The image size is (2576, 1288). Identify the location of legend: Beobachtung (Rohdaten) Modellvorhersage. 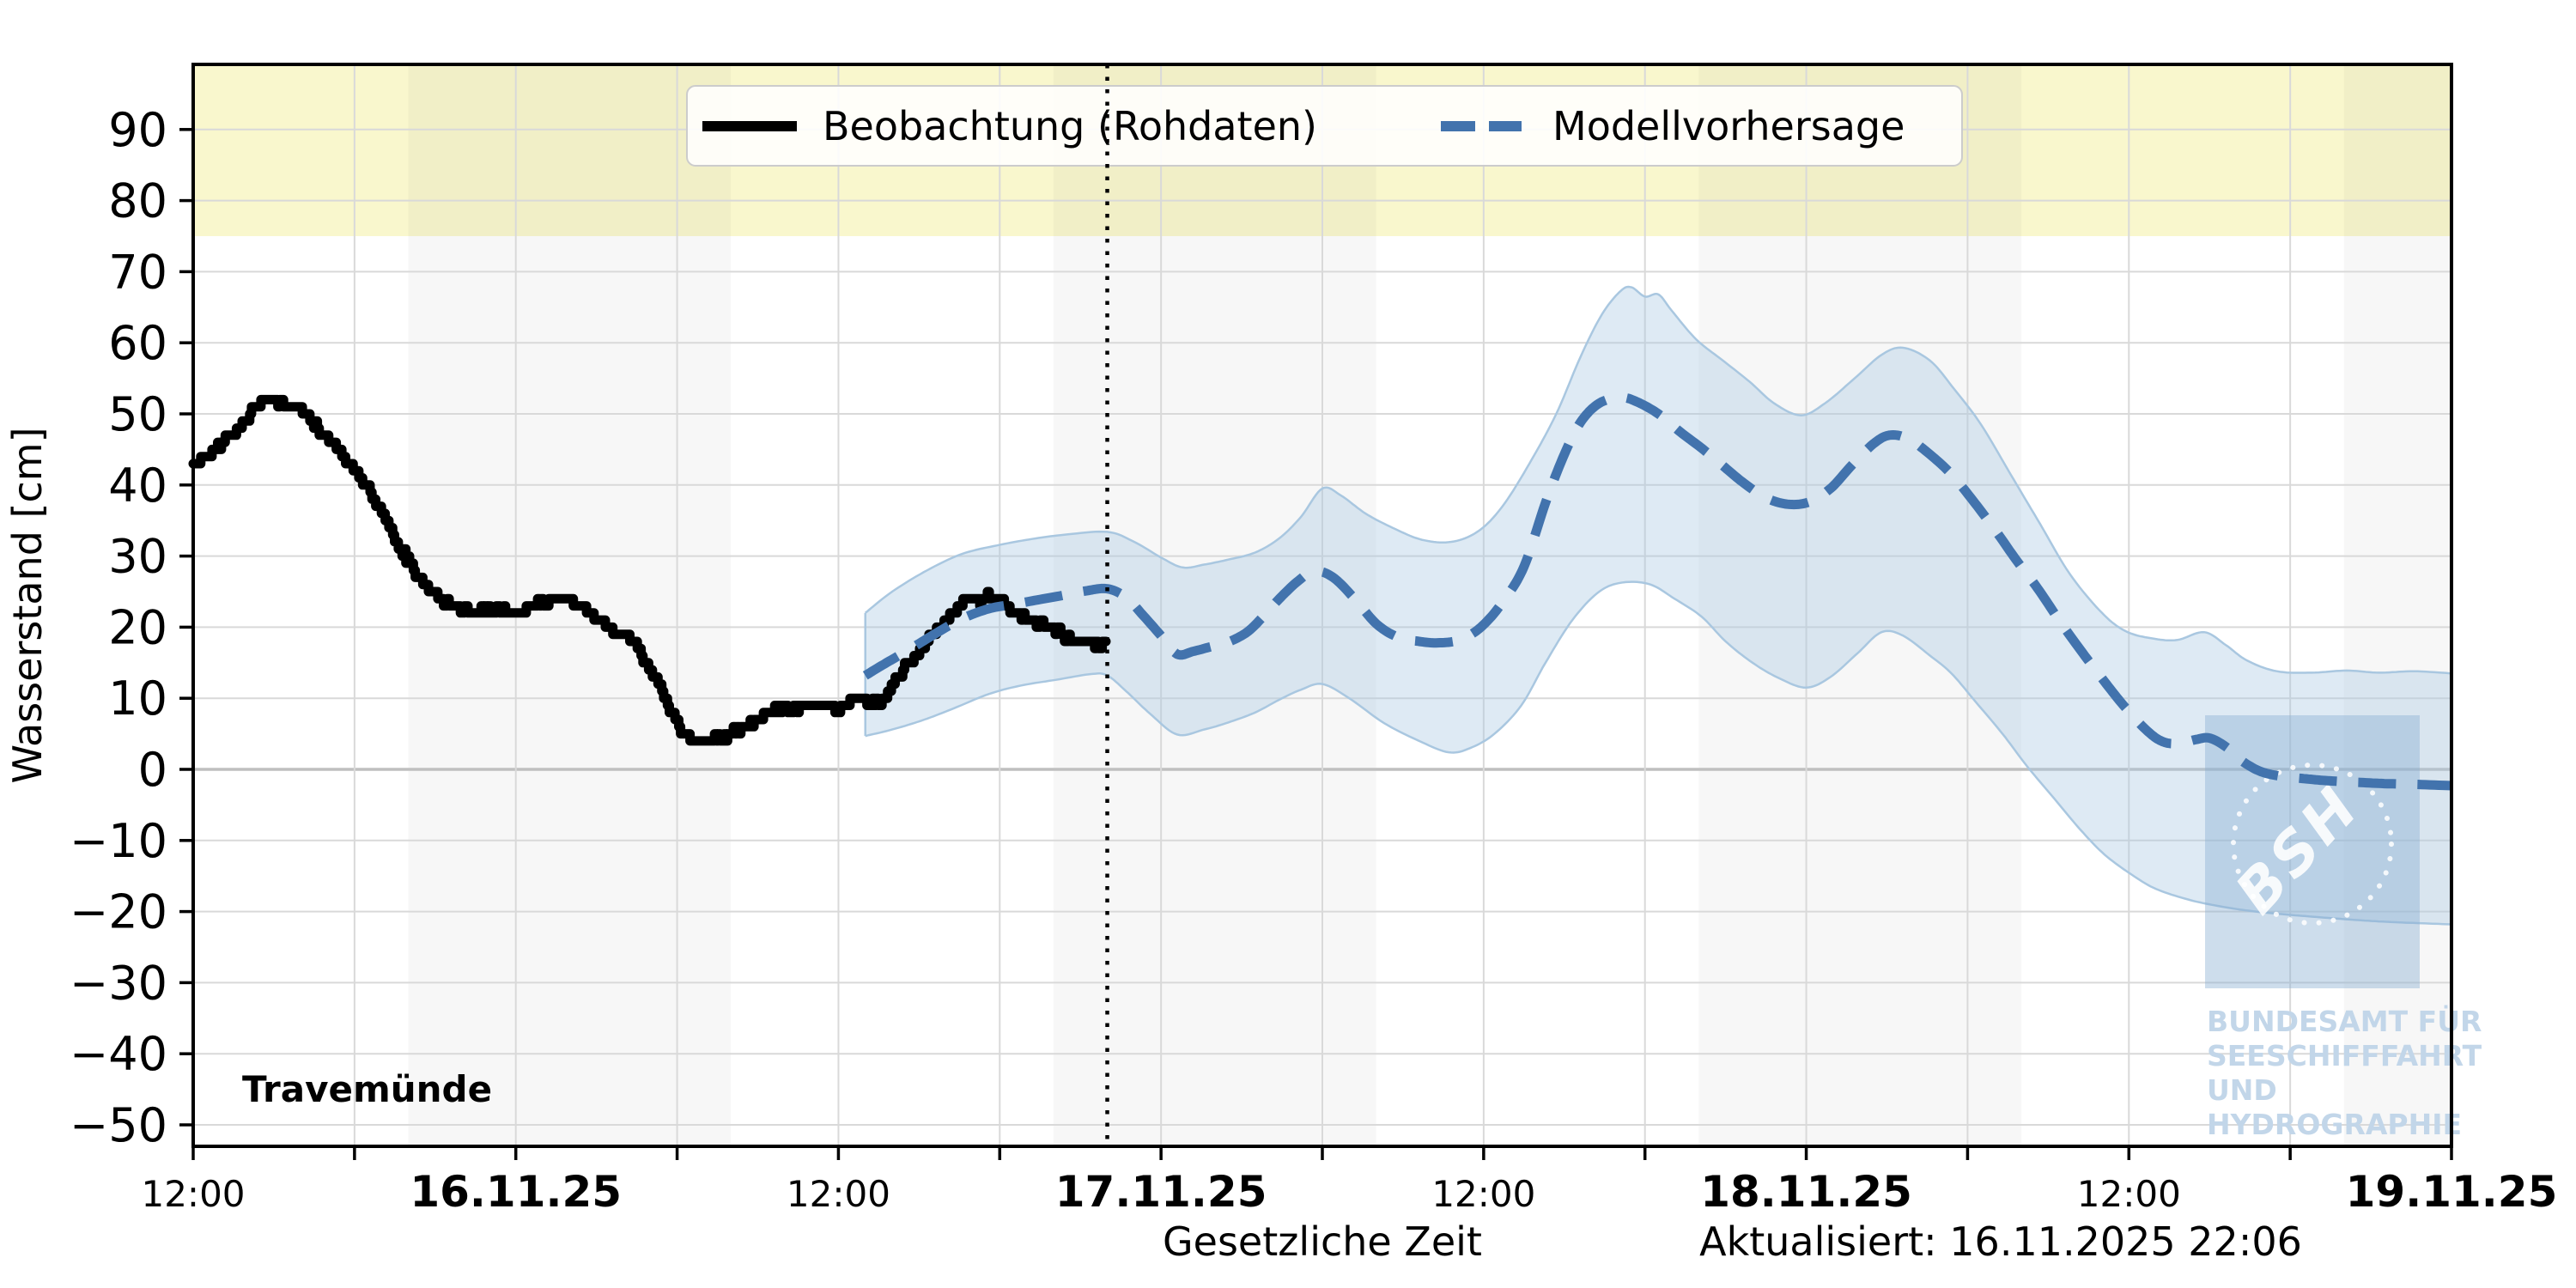
(1324, 126).